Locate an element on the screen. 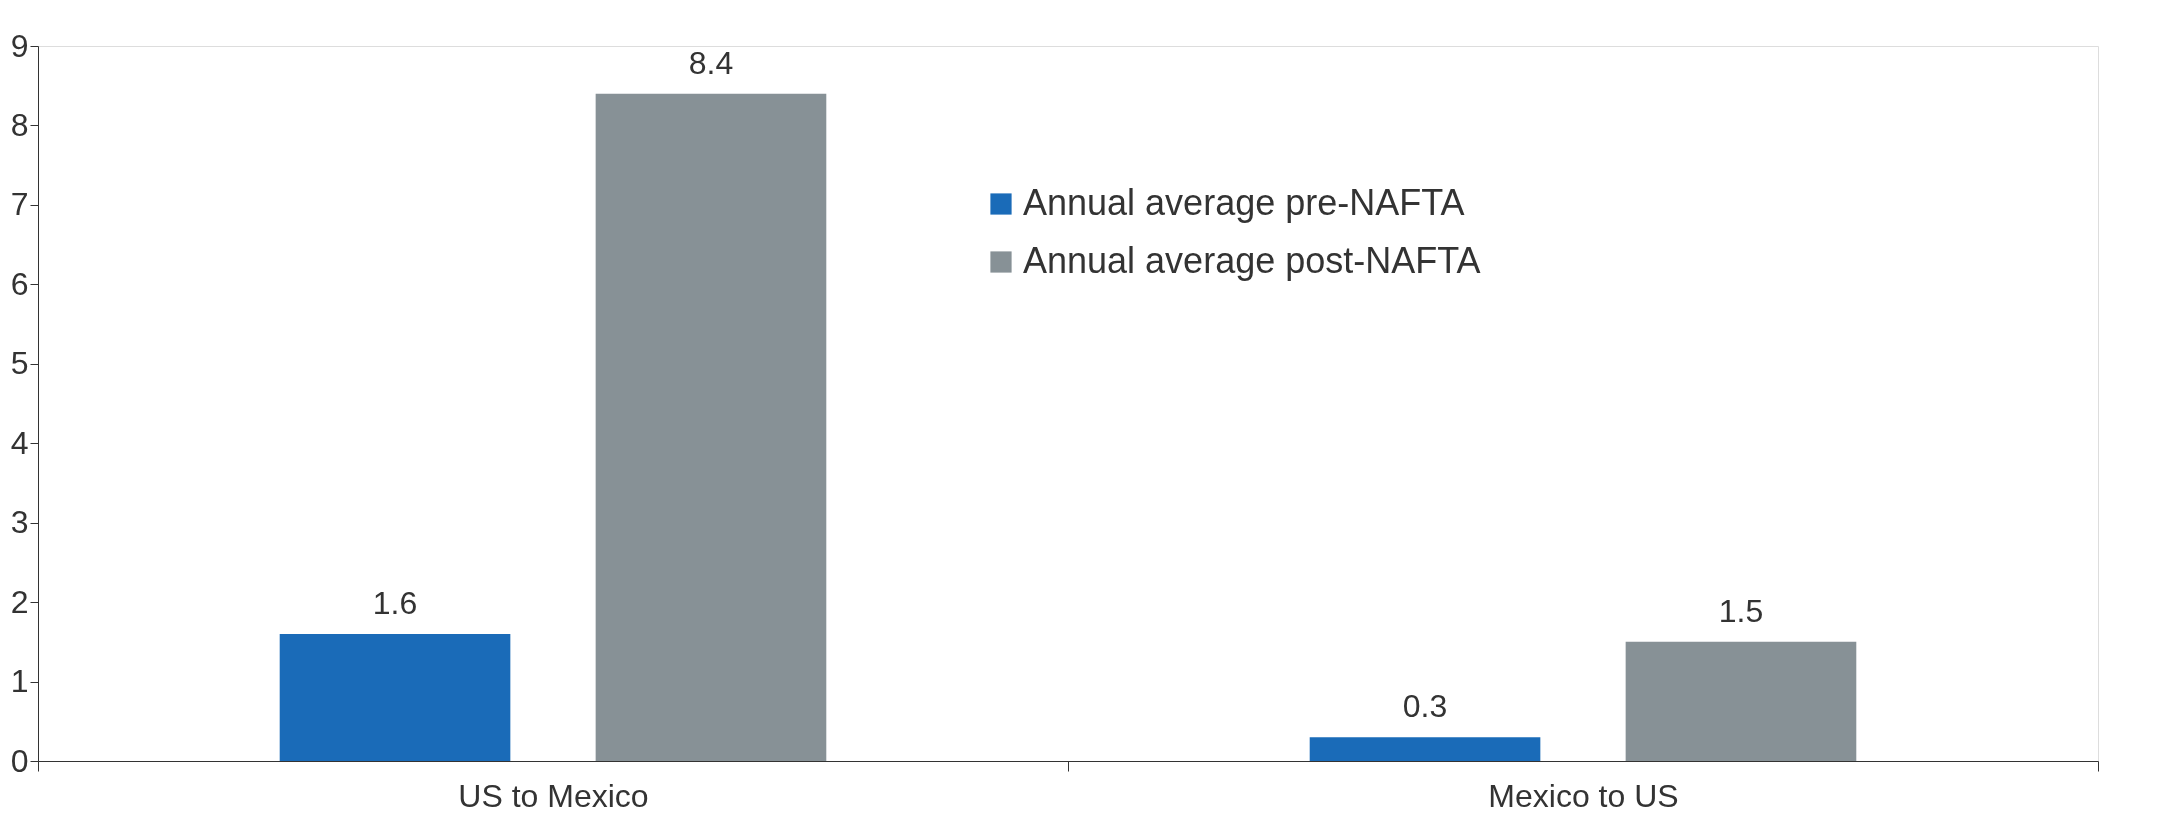  y-tick-label: 3 is located at coordinates (19, 522).